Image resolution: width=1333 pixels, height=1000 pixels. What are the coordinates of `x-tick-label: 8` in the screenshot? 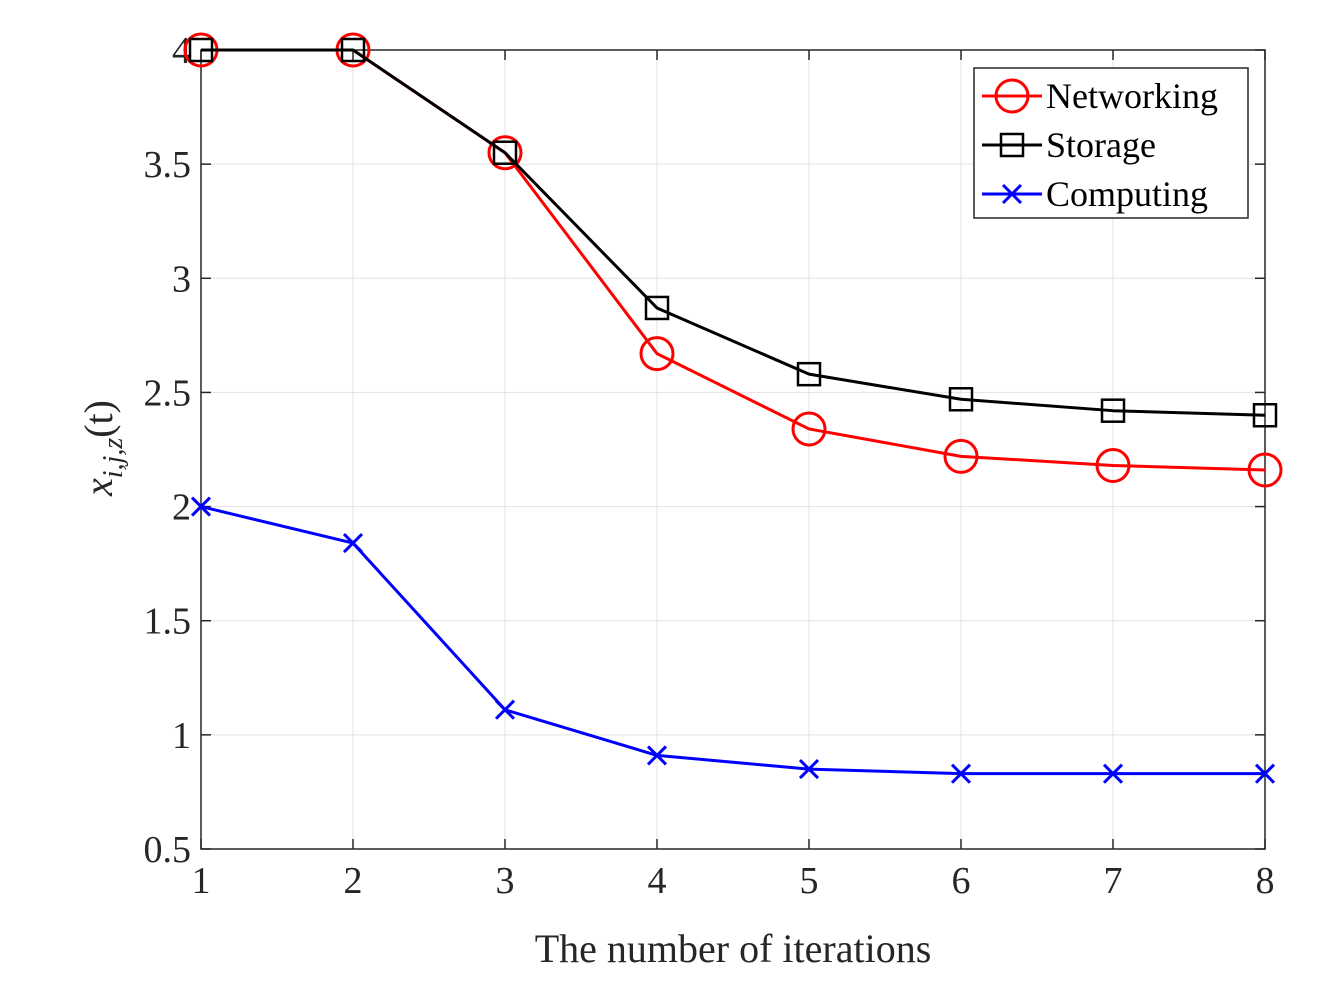 It's located at (1265, 881).